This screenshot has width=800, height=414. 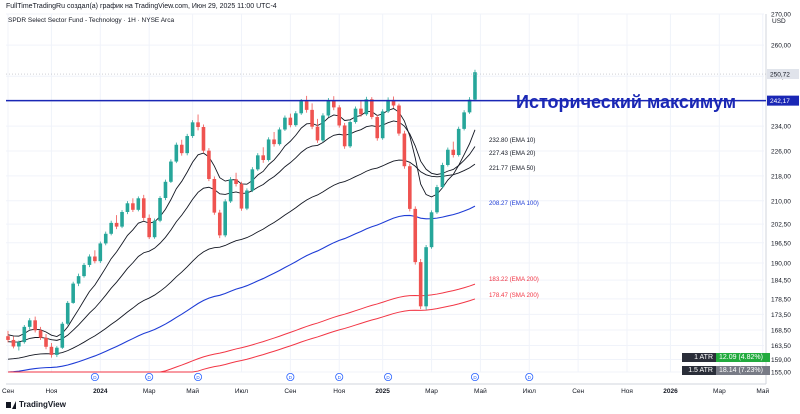 I want to click on atr-label: 1.5 ATR, so click(x=699, y=370).